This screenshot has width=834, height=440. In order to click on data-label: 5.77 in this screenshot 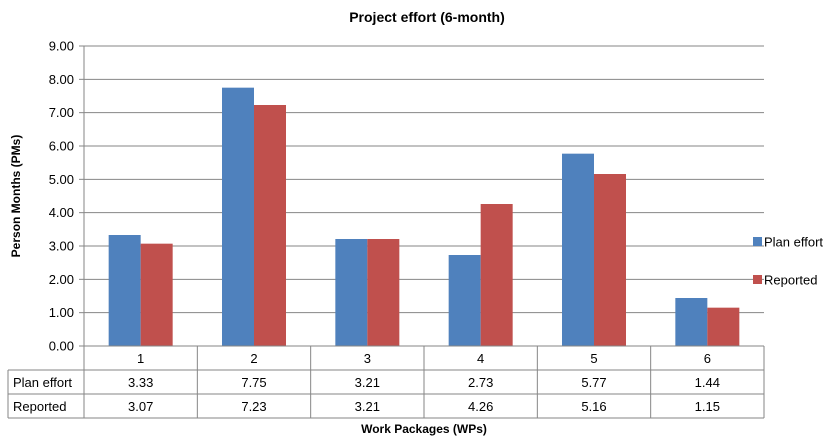, I will do `click(593, 382)`.